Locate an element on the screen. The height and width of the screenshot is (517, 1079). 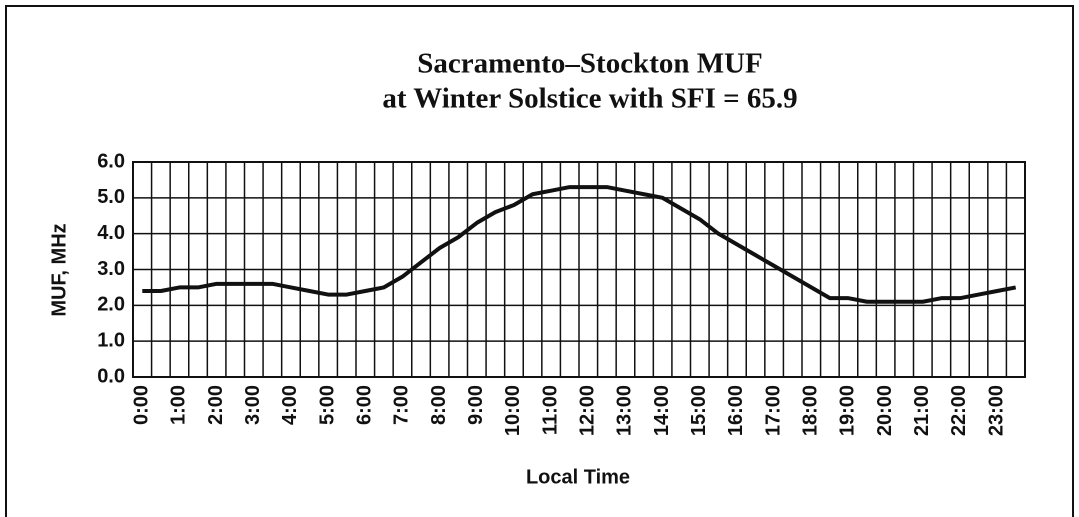
x-tick-label: 20:00 is located at coordinates (885, 410).